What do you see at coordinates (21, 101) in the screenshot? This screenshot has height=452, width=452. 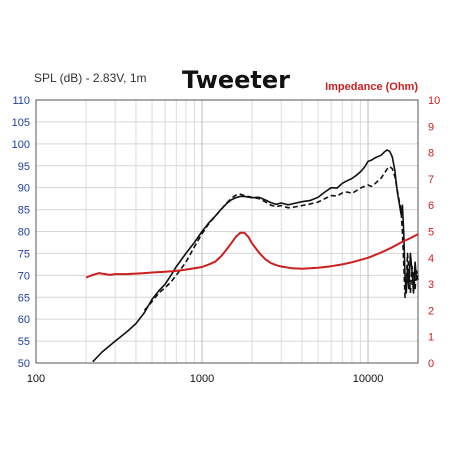 I see `left-tick-label: 110` at bounding box center [21, 101].